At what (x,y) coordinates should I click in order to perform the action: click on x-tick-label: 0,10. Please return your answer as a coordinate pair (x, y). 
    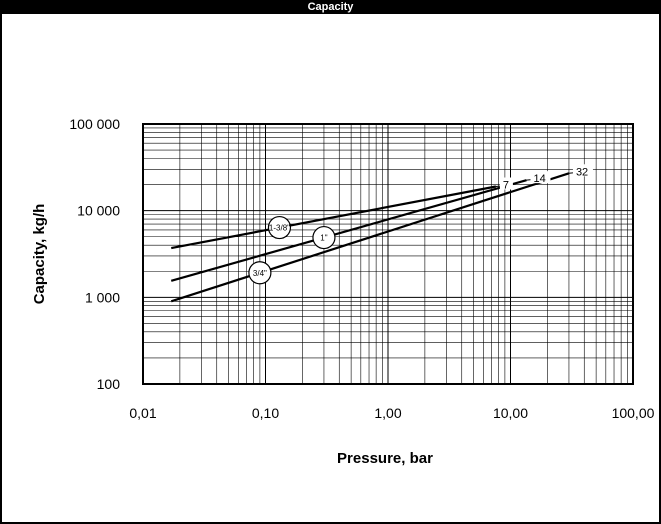
    Looking at the image, I should click on (265, 413).